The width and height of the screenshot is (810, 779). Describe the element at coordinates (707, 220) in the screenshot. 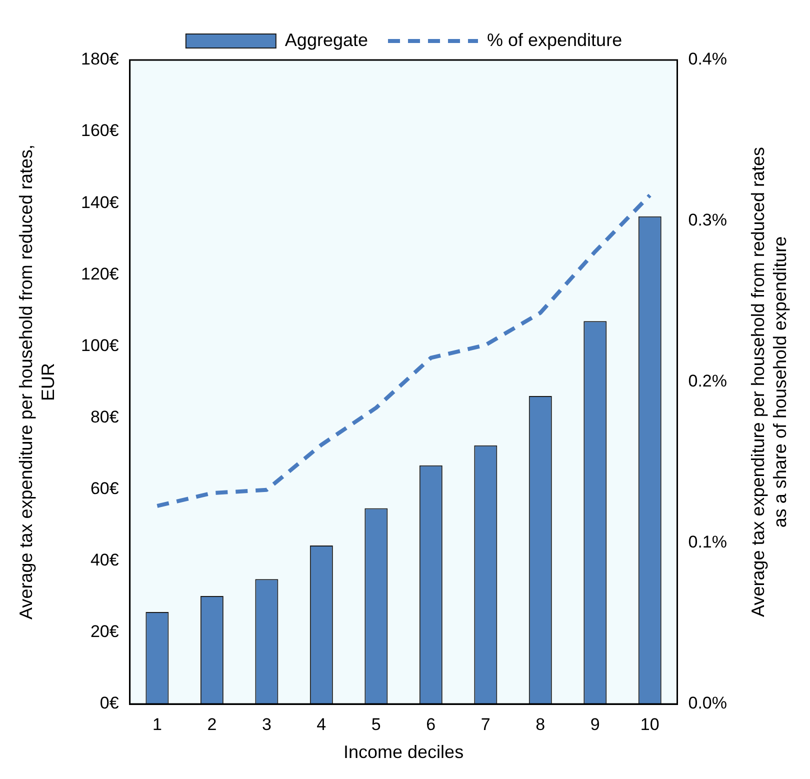

I see `y2-tick-label: 0.3%` at that location.